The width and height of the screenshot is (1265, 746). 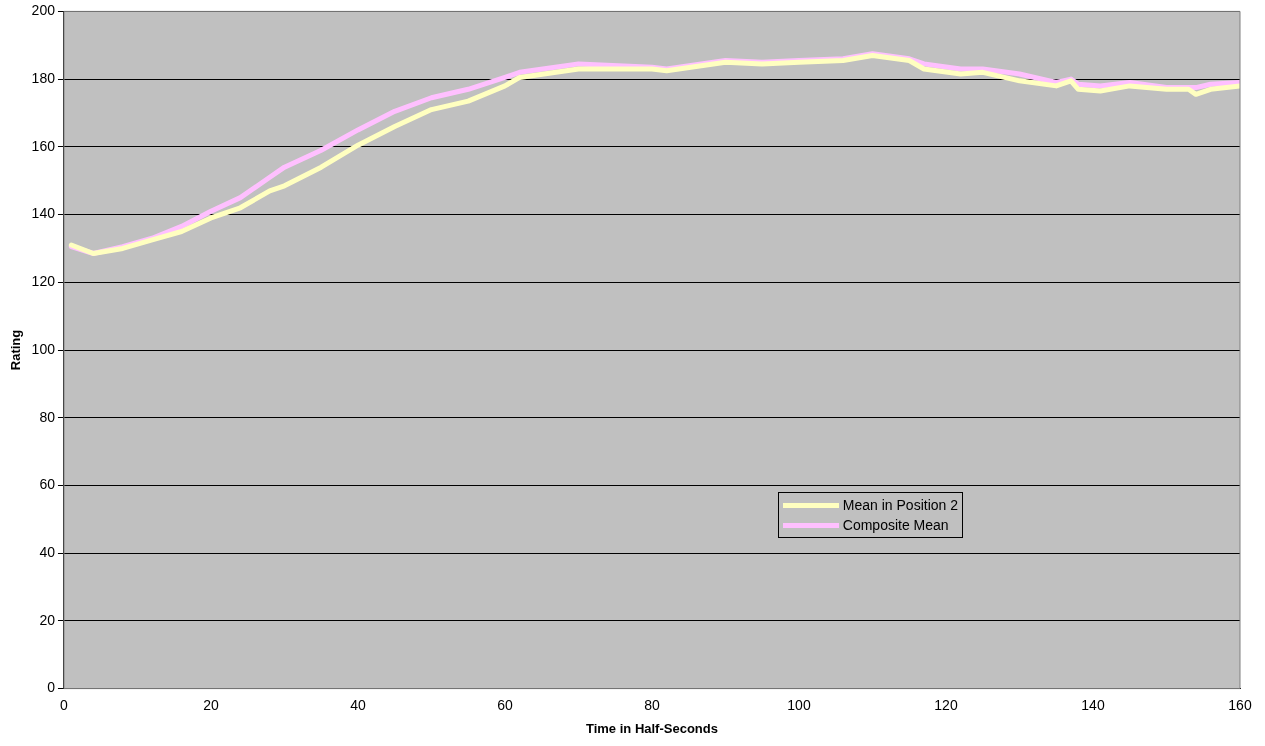 What do you see at coordinates (358, 704) in the screenshot?
I see `x-tick-label: 40` at bounding box center [358, 704].